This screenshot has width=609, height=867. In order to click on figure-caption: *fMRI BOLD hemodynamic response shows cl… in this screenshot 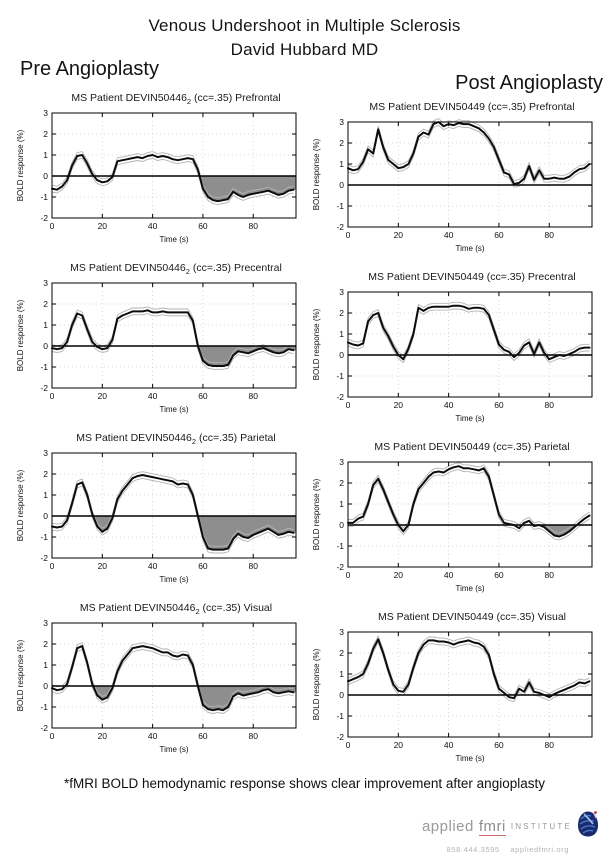, I will do `click(304, 783)`.